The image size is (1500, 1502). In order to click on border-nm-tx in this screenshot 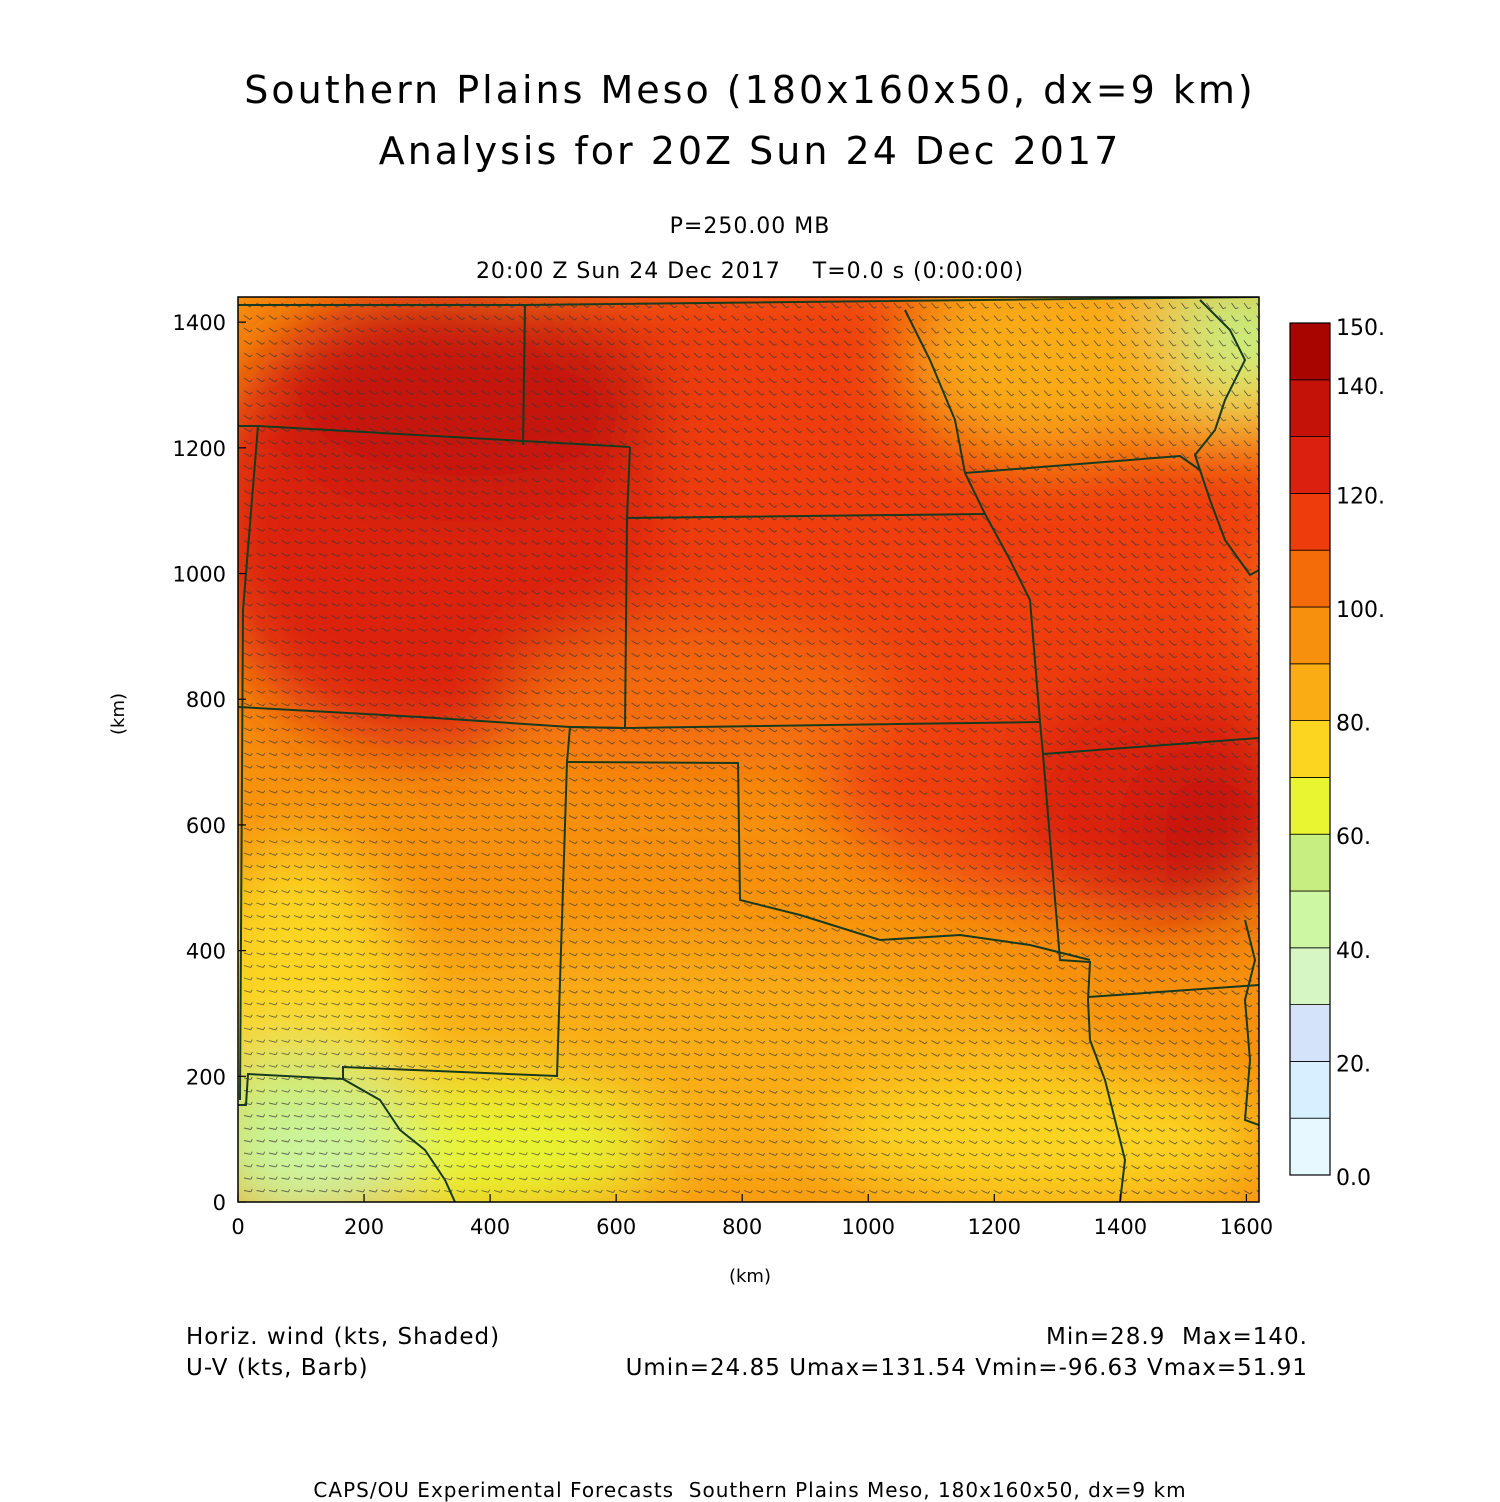, I will do `click(404, 916)`.